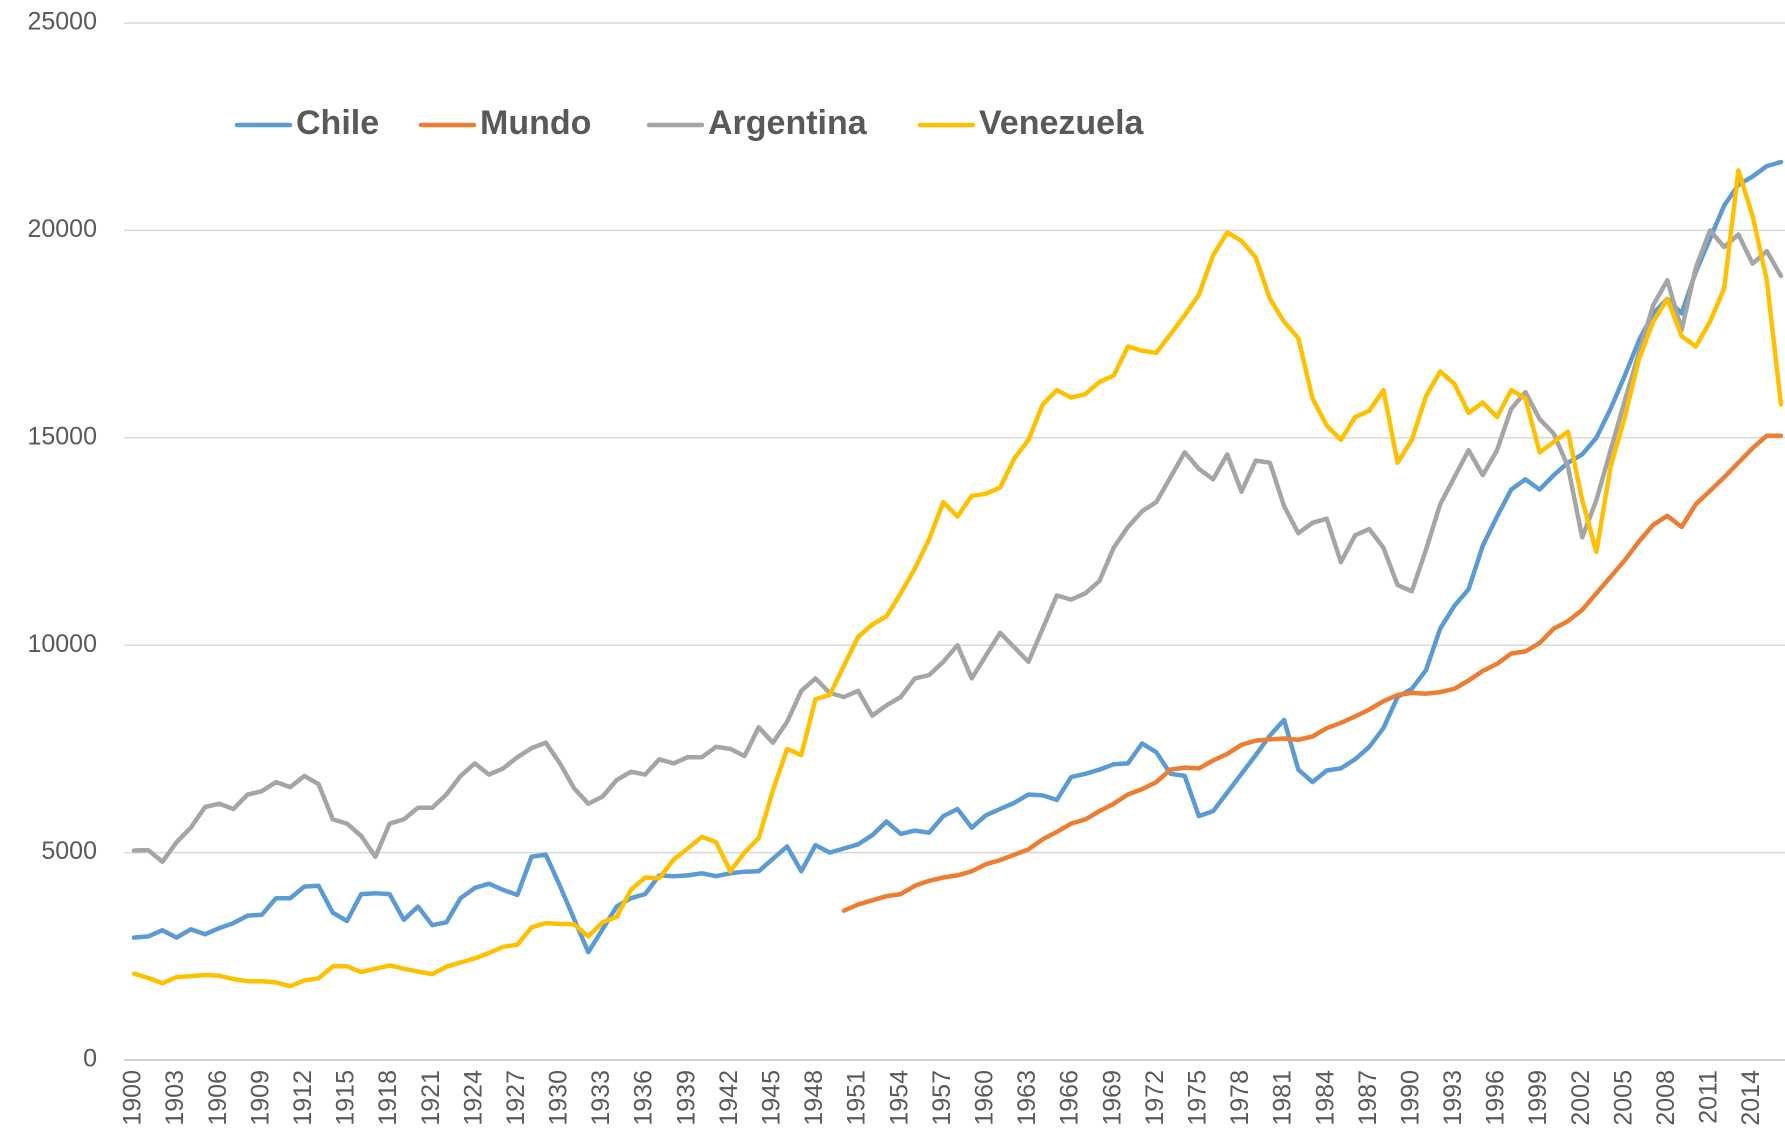  I want to click on x-tick-label: 1951, so click(857, 1098).